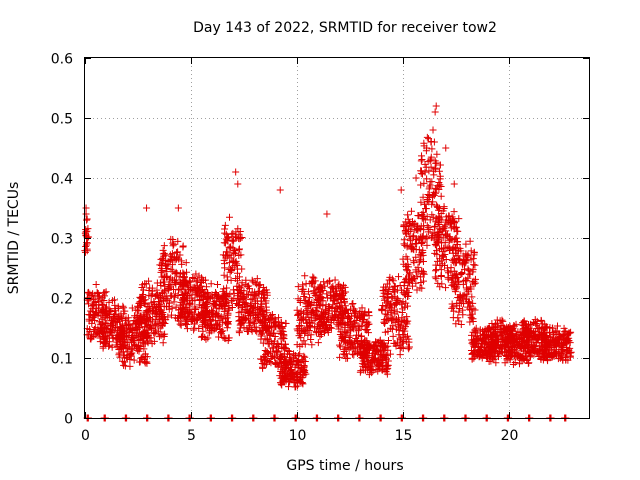 This screenshot has height=480, width=640. I want to click on x-tick-label: 10, so click(298, 436).